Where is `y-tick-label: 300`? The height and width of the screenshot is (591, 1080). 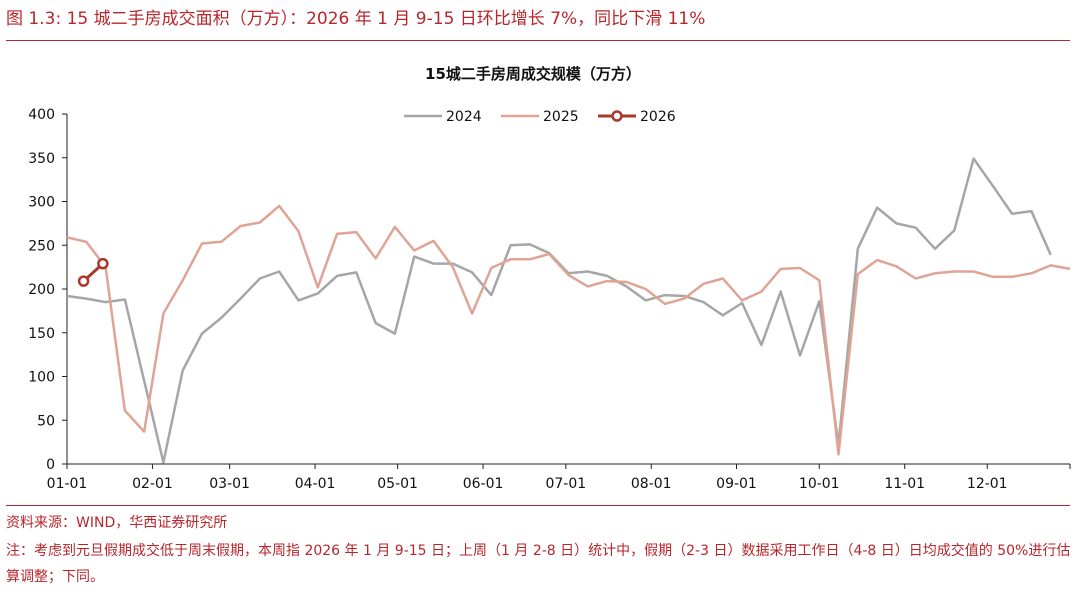
y-tick-label: 300 is located at coordinates (41, 203).